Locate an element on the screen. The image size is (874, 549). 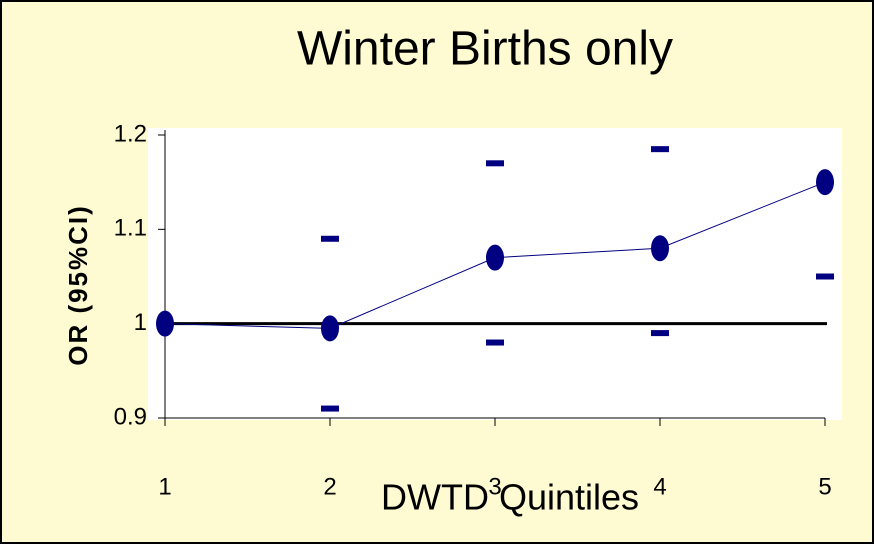
y-axis-label: OR (95%CI) is located at coordinates (78, 285).